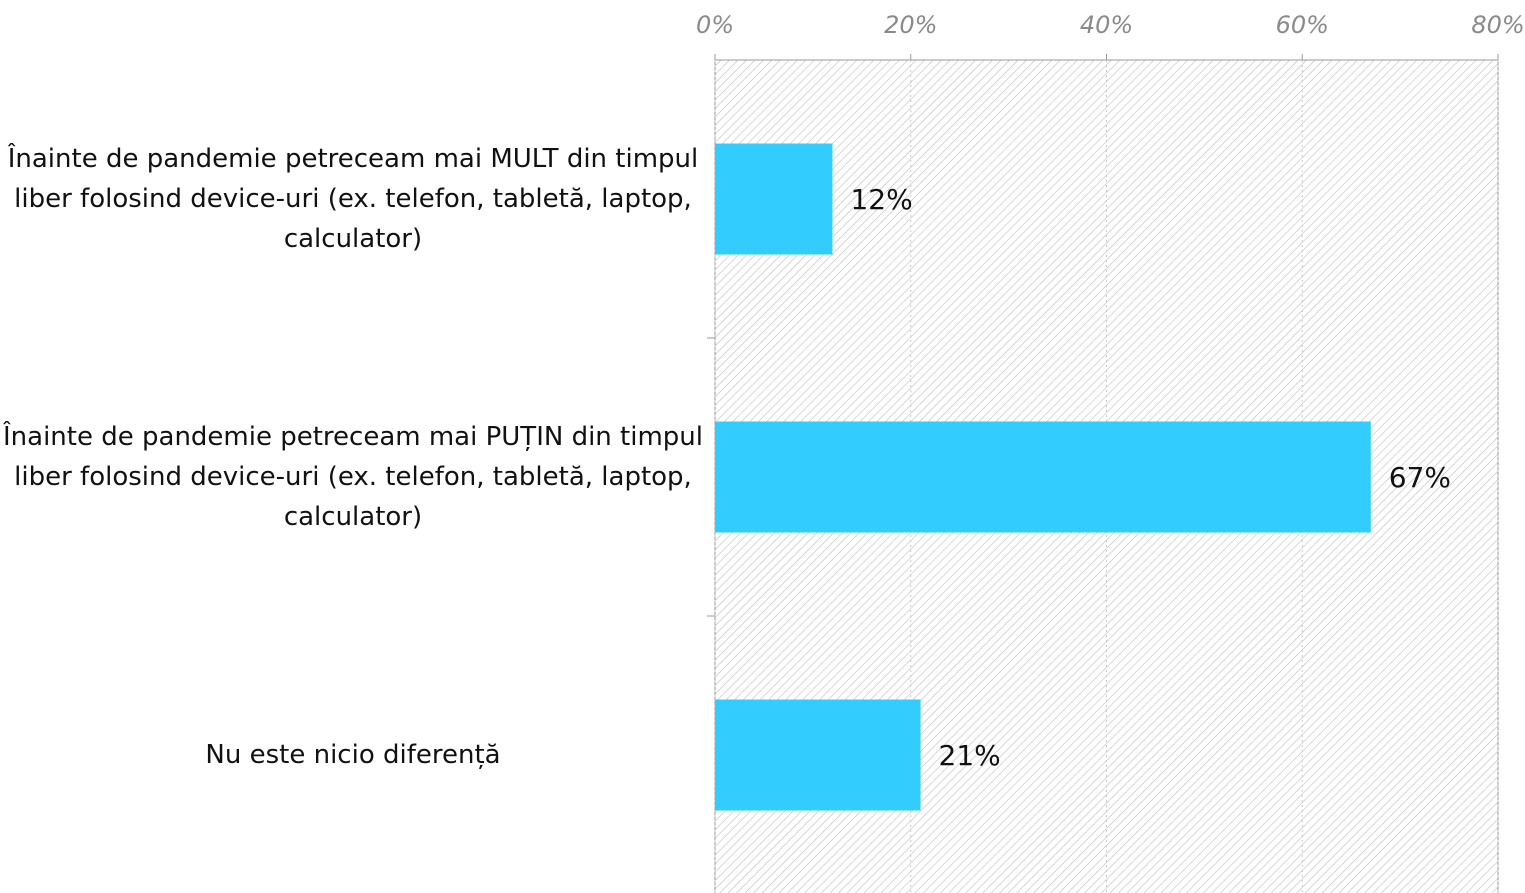  Describe the element at coordinates (881, 199) in the screenshot. I see `value-label: 12%` at that location.